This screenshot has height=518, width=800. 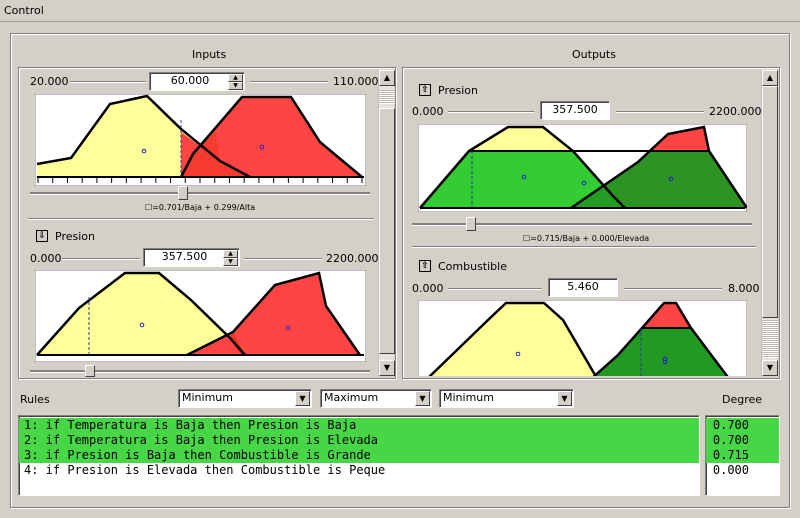 What do you see at coordinates (387, 231) in the screenshot?
I see `inputs-scroll-thumb` at bounding box center [387, 231].